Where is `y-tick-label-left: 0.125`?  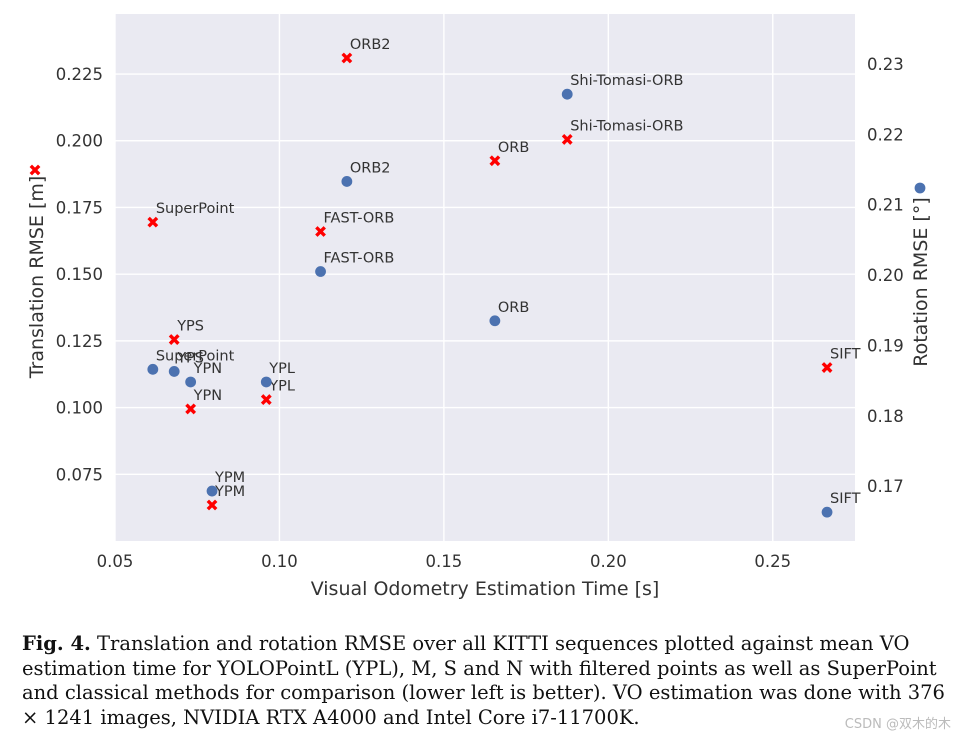 y-tick-label-left: 0.125 is located at coordinates (79, 341).